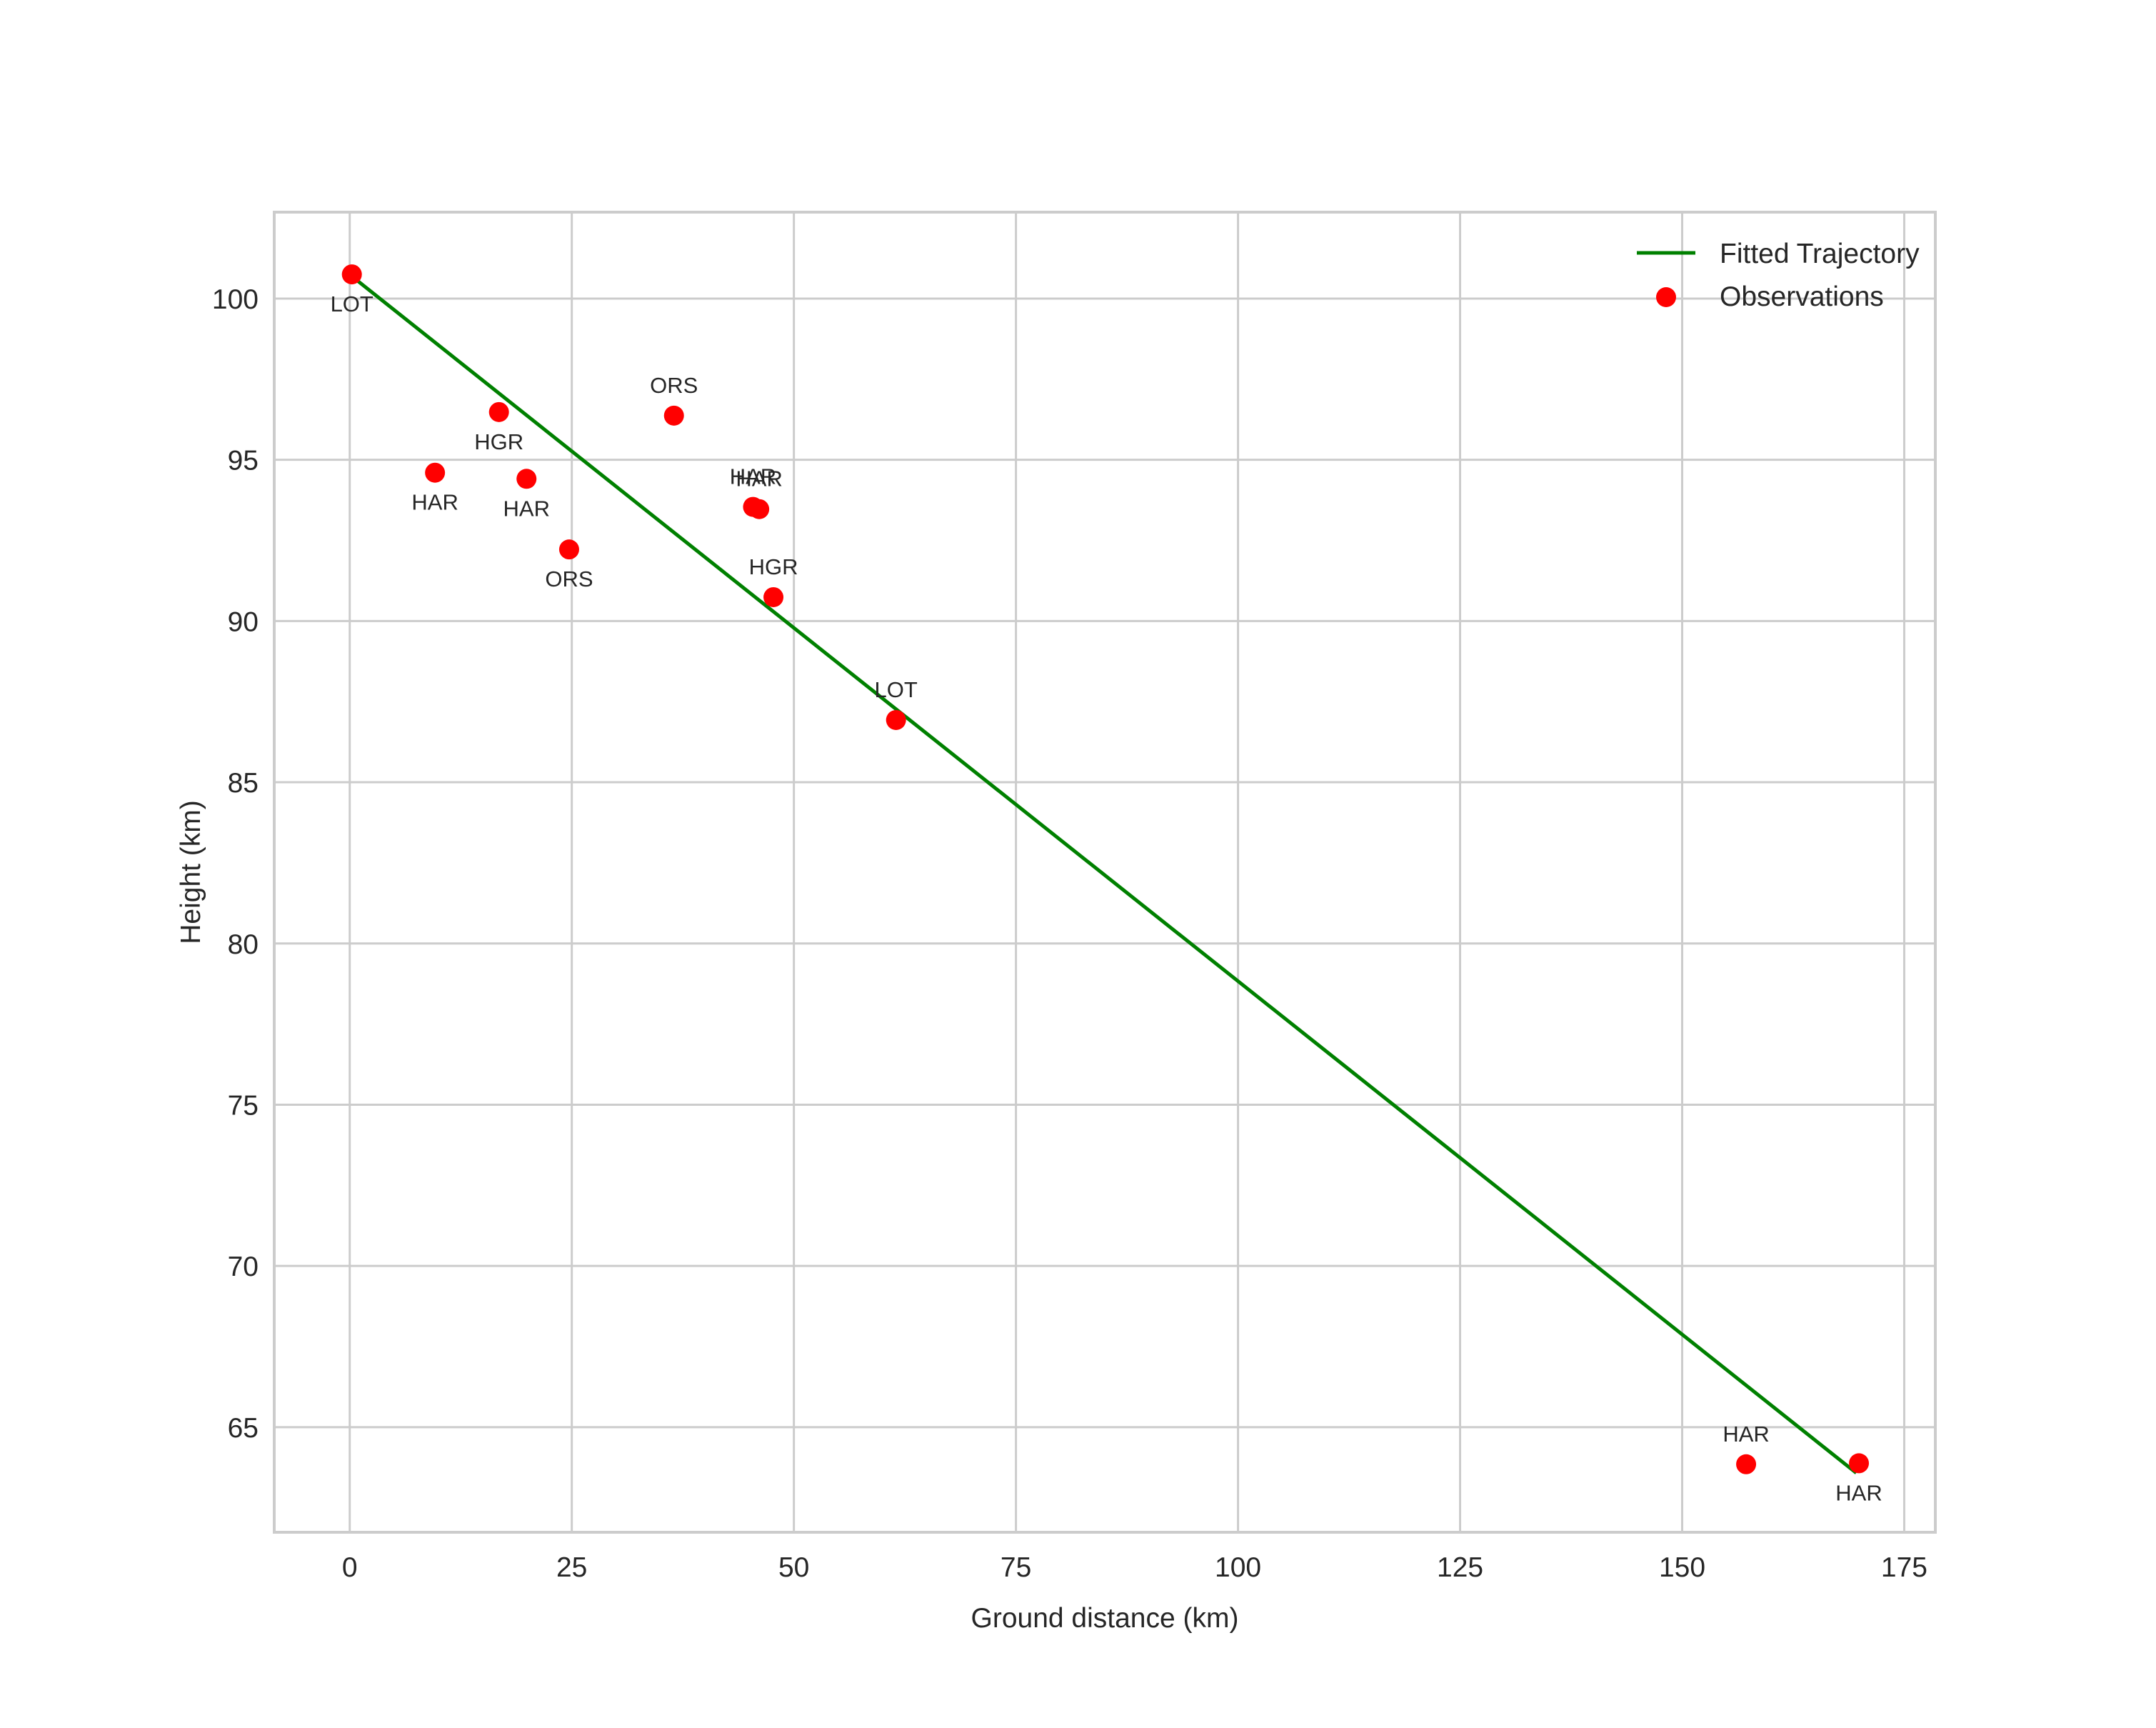 The width and height of the screenshot is (2156, 1728). What do you see at coordinates (571, 1568) in the screenshot?
I see `x-tick-label: 25` at bounding box center [571, 1568].